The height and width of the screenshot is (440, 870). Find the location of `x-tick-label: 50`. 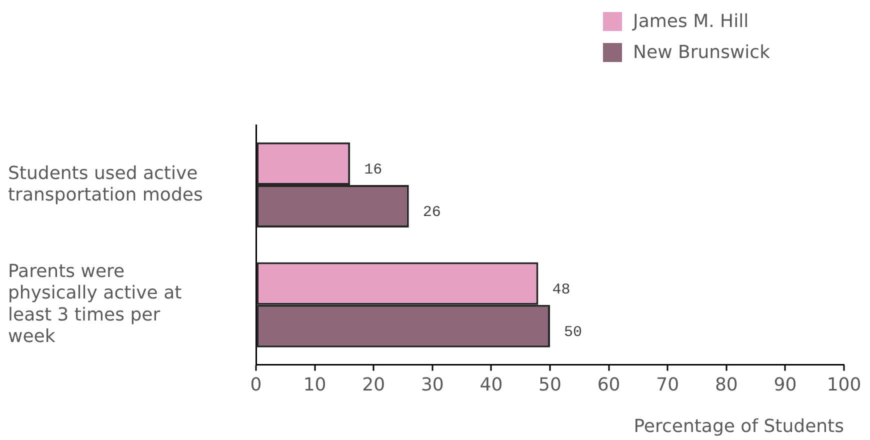

x-tick-label: 50 is located at coordinates (550, 385).